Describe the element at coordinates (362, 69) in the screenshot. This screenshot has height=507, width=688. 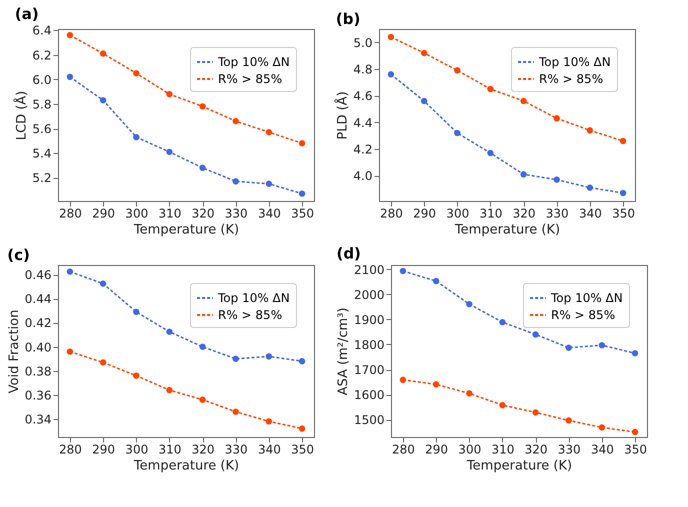
I see `y-tick-label: 4.8` at that location.